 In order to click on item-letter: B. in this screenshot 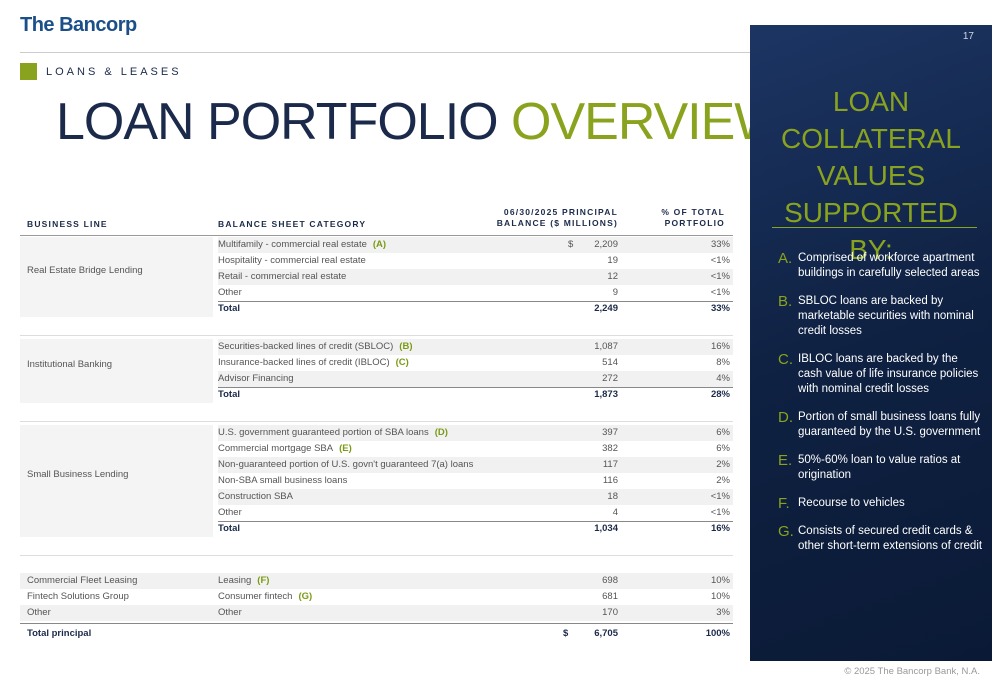, I will do `click(785, 301)`.